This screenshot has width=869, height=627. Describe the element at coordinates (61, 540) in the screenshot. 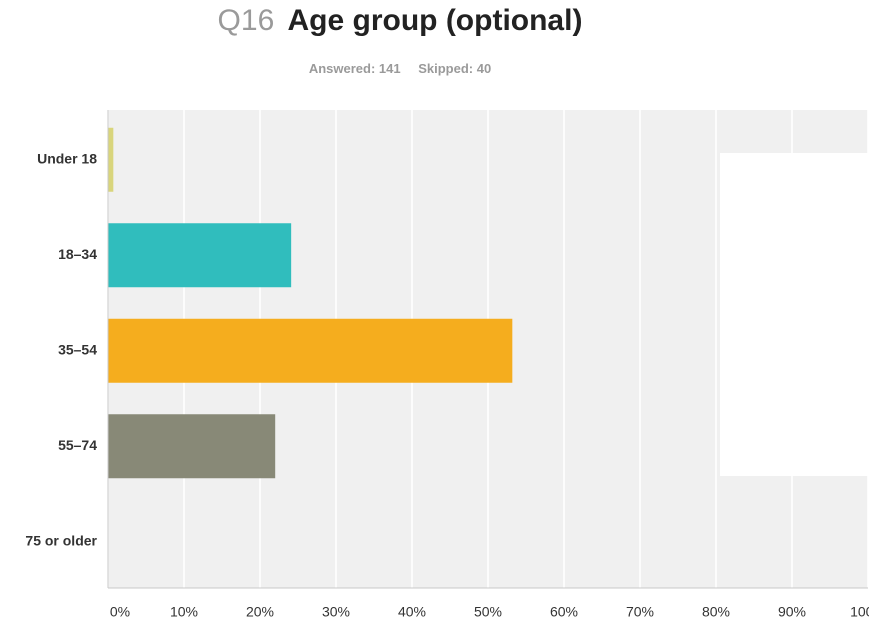

I see `y-tick-label: 75 or older` at that location.